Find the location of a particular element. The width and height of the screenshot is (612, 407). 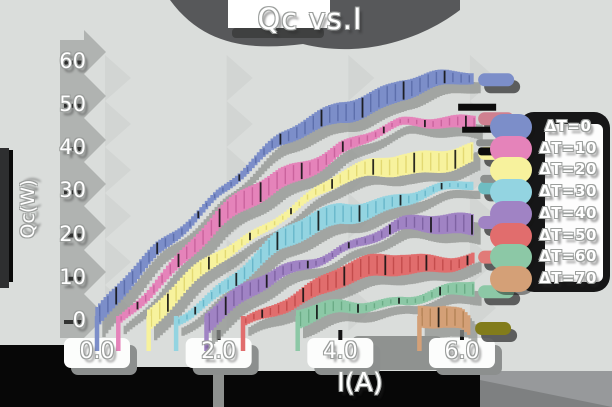

chart-title: Qc vs.I is located at coordinates (310, 19).